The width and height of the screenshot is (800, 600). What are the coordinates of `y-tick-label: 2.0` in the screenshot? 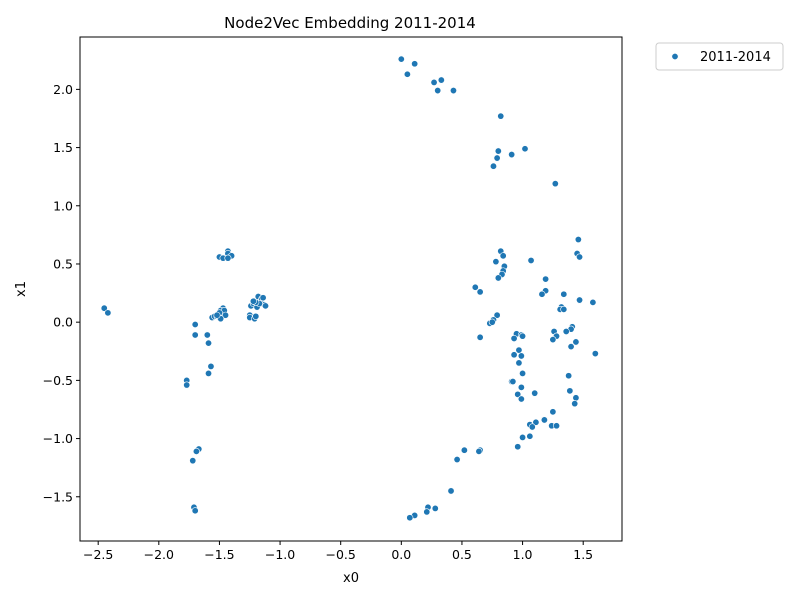 It's located at (63, 89).